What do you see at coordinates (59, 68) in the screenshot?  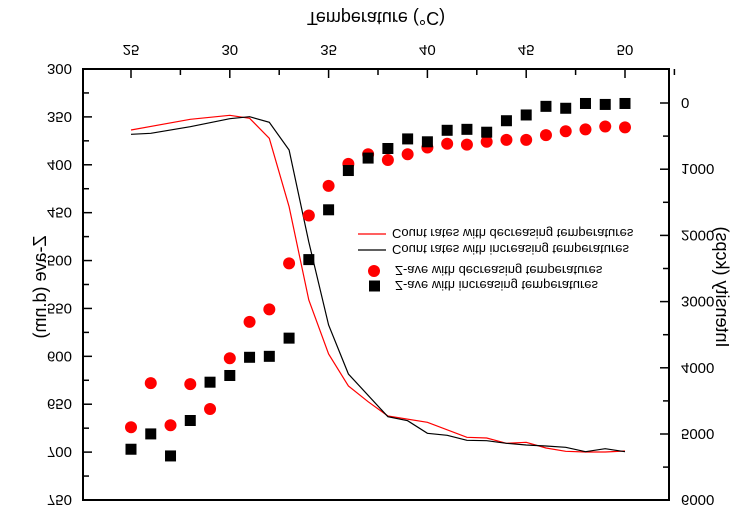 I see `y-left-tick-label: 300` at bounding box center [59, 68].